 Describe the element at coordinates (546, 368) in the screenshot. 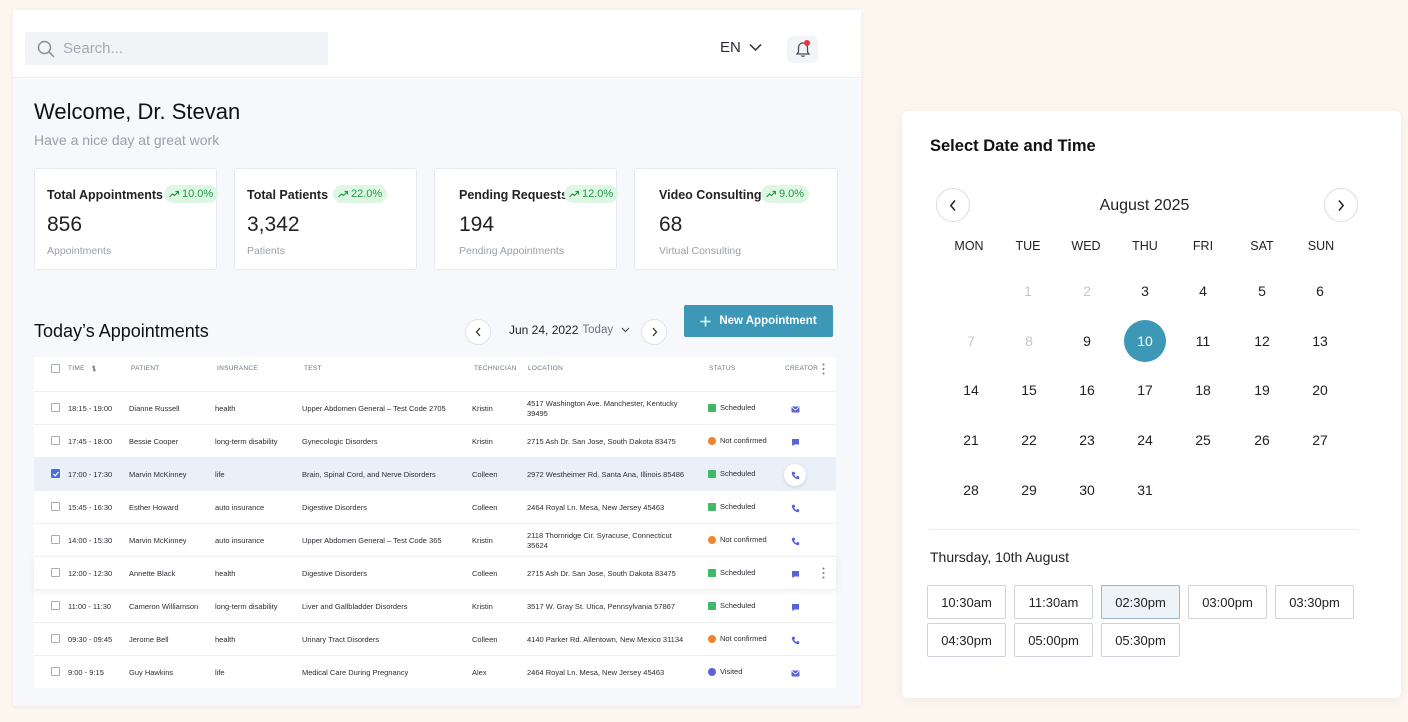

I see `column-location: LOCATION` at that location.